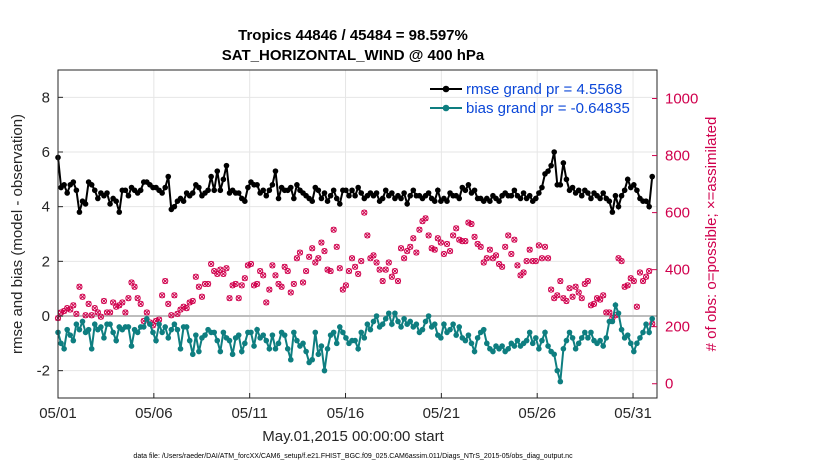 Image resolution: width=830 pixels, height=470 pixels. Describe the element at coordinates (548, 108) in the screenshot. I see `legend-bias-label: bias grand pr = -0.64835` at that location.